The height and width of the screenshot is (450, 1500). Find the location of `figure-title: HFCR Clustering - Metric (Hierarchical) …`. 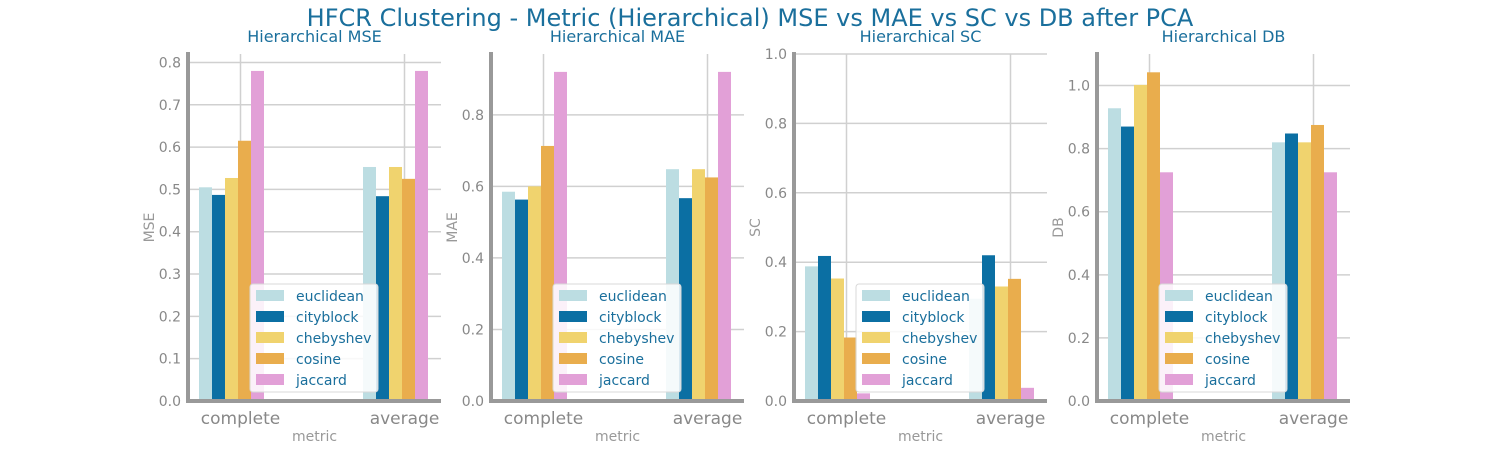

figure-title: HFCR Clustering - Metric (Hierarchical) … is located at coordinates (750, 18).